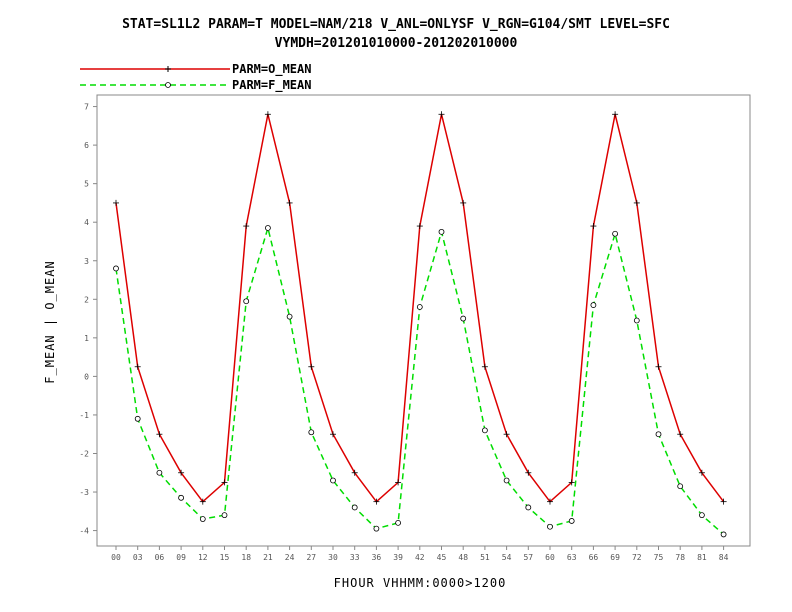  What do you see at coordinates (637, 557) in the screenshot?
I see `x-tick-label: 72` at bounding box center [637, 557].